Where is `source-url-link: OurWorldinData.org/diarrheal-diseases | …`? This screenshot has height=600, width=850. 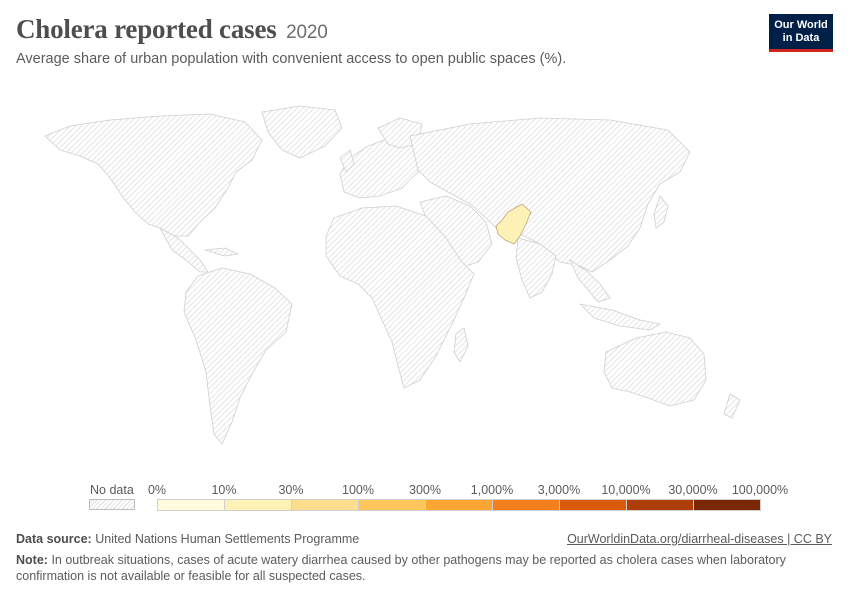
source-url-link: OurWorldinData.org/diarrheal-diseases | … is located at coordinates (699, 539).